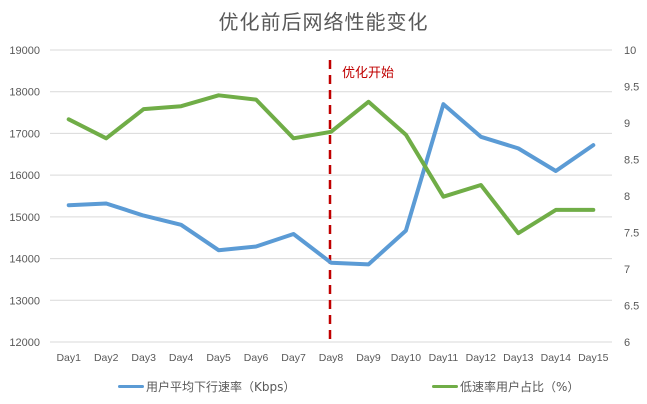 The height and width of the screenshot is (404, 647). I want to click on x-tick: Day7, so click(293, 358).